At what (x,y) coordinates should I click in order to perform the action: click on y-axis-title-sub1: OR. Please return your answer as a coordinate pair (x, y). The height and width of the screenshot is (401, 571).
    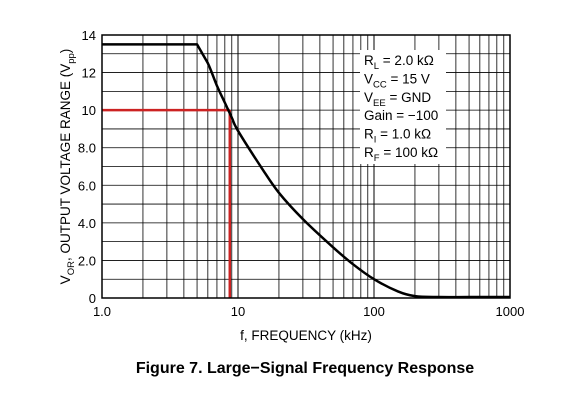
    Looking at the image, I should click on (71, 268).